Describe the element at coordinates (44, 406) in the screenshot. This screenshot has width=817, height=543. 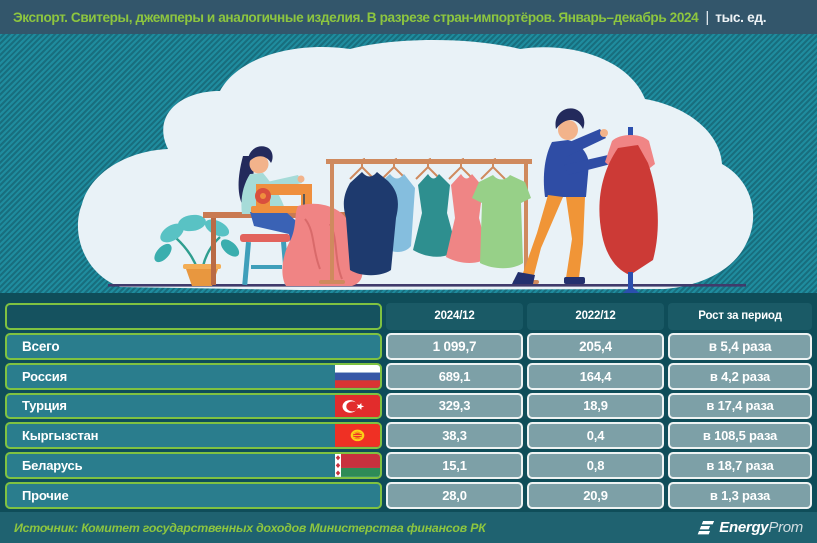
I see `row-label: Турция` at that location.